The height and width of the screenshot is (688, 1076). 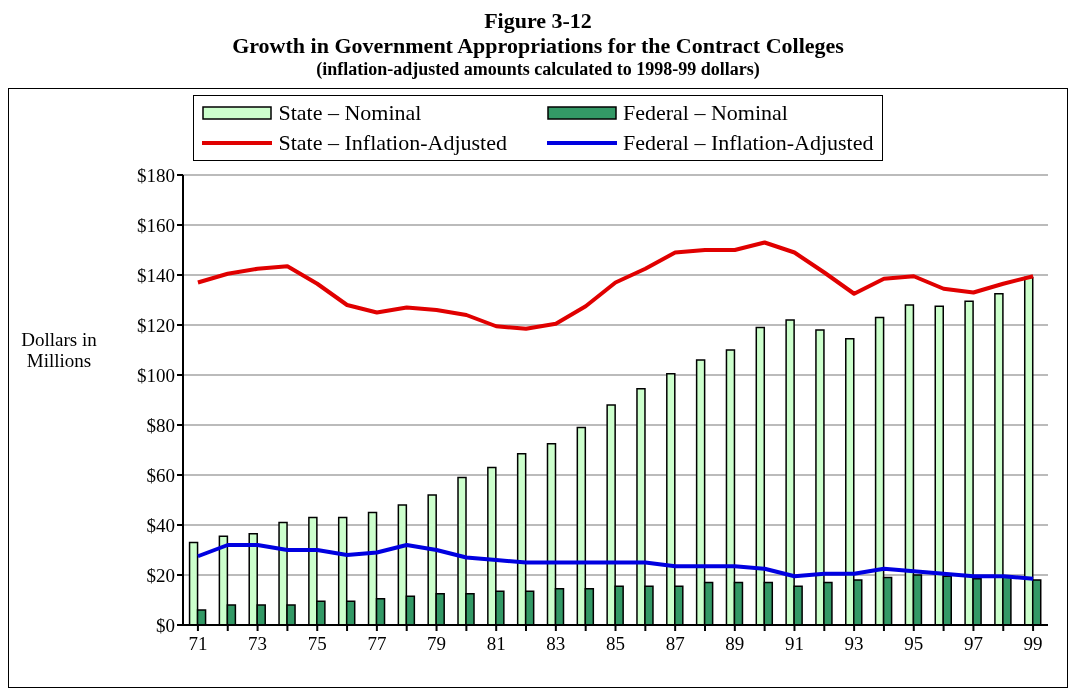 What do you see at coordinates (160, 425) in the screenshot?
I see `y-tick-label: $80` at bounding box center [160, 425].